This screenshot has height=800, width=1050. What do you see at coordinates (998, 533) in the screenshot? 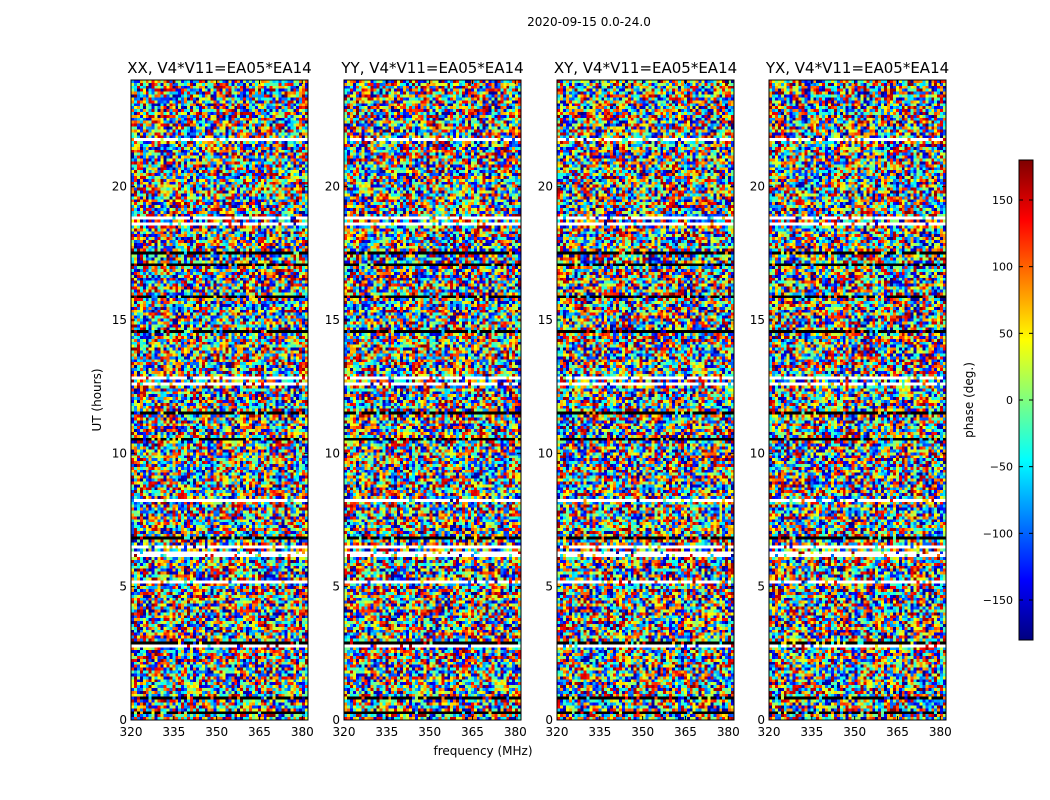
I see `colorbar-tick-label: −100` at bounding box center [998, 533].